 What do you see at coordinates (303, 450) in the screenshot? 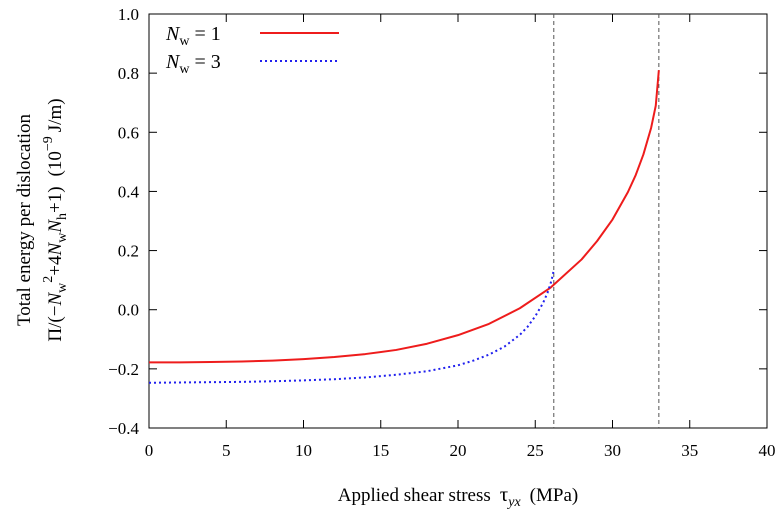
I see `x-tick-label: 10` at bounding box center [303, 450].